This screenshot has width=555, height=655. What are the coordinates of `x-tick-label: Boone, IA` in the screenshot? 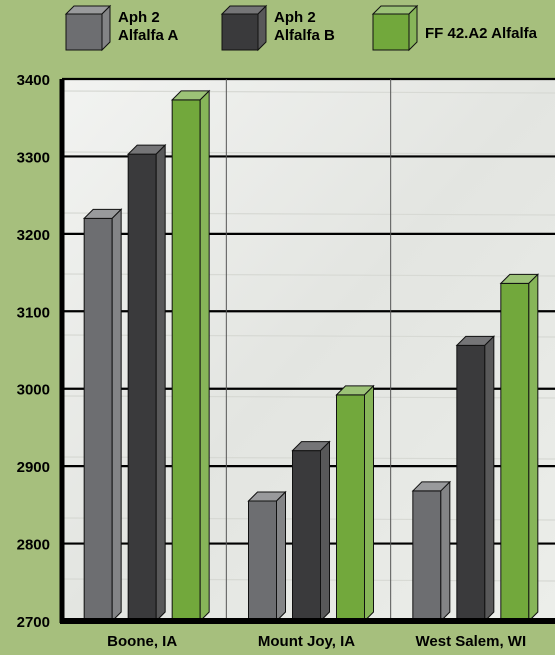 It's located at (142, 641).